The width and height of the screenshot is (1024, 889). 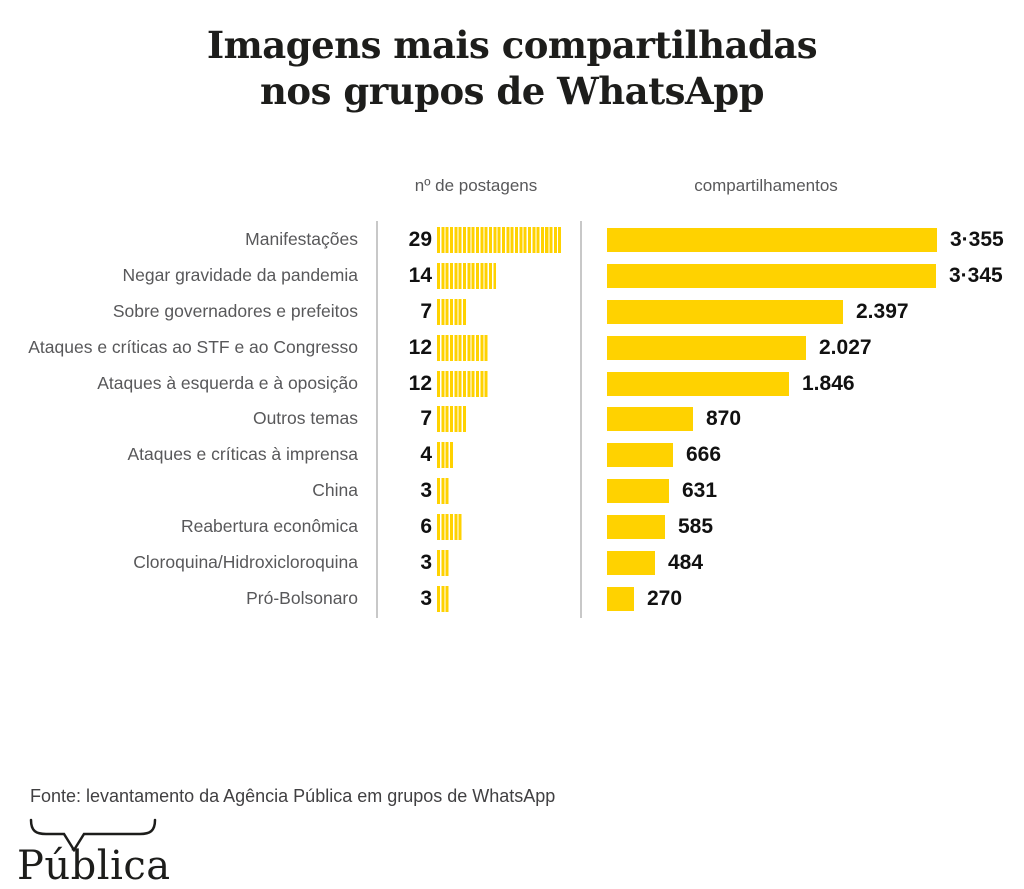 What do you see at coordinates (686, 563) in the screenshot?
I see `shares-value: 484` at bounding box center [686, 563].